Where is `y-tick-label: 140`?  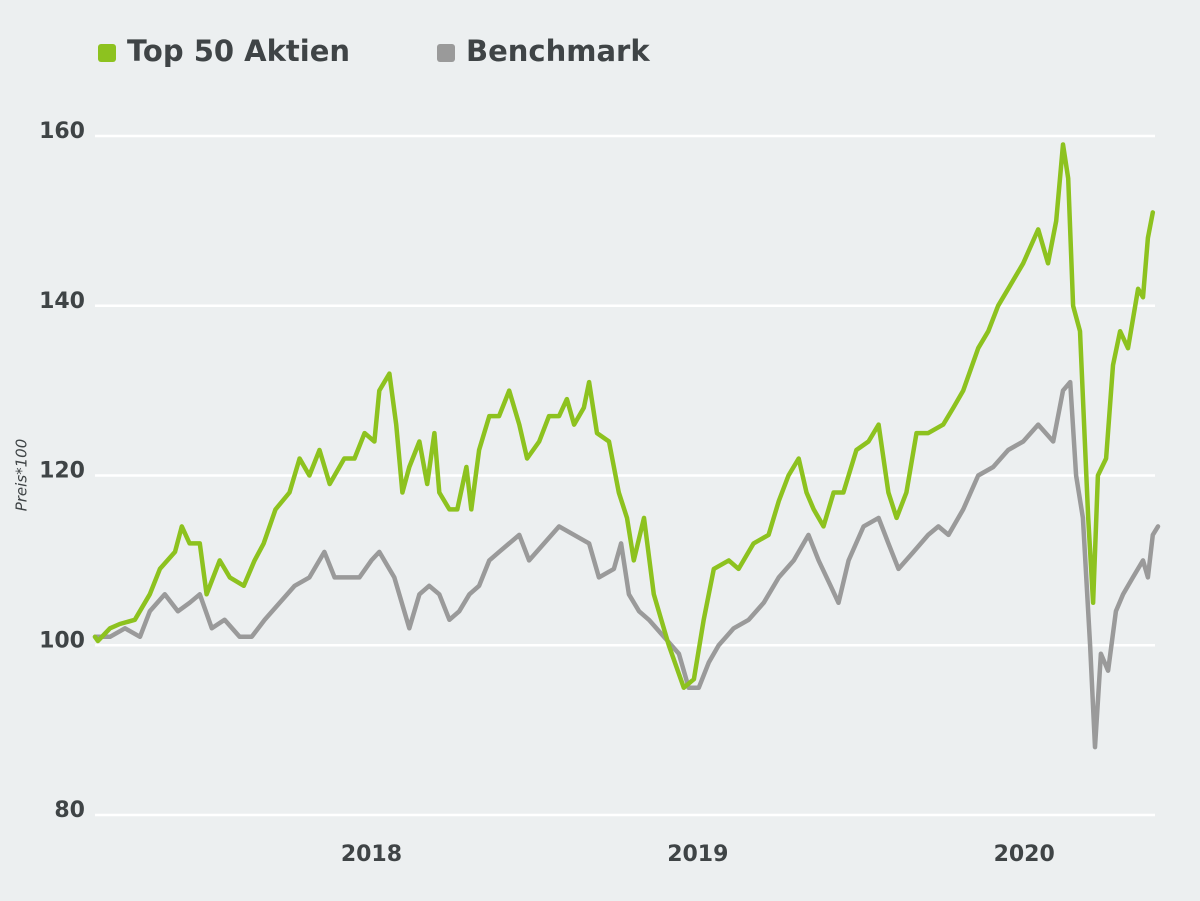
y-tick-label: 140 is located at coordinates (62, 301).